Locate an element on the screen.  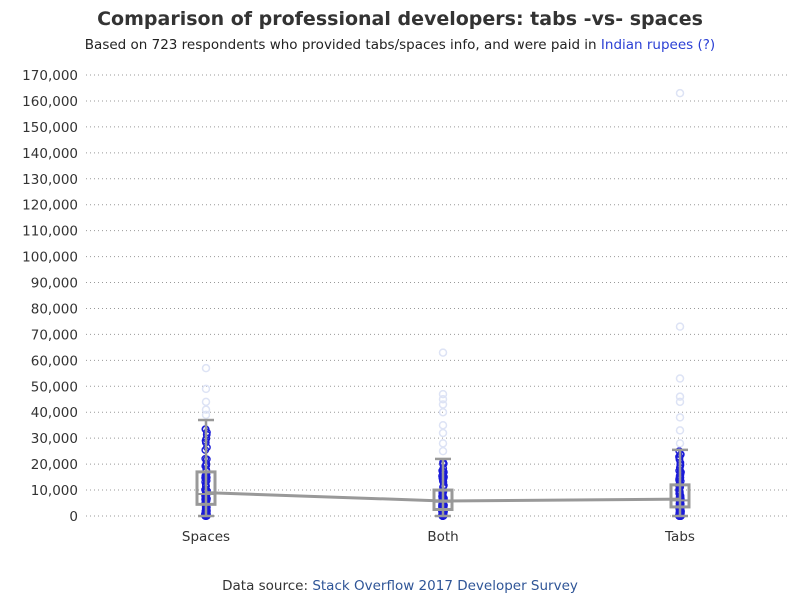
y-tick-label: 60,000 is located at coordinates (54, 361).